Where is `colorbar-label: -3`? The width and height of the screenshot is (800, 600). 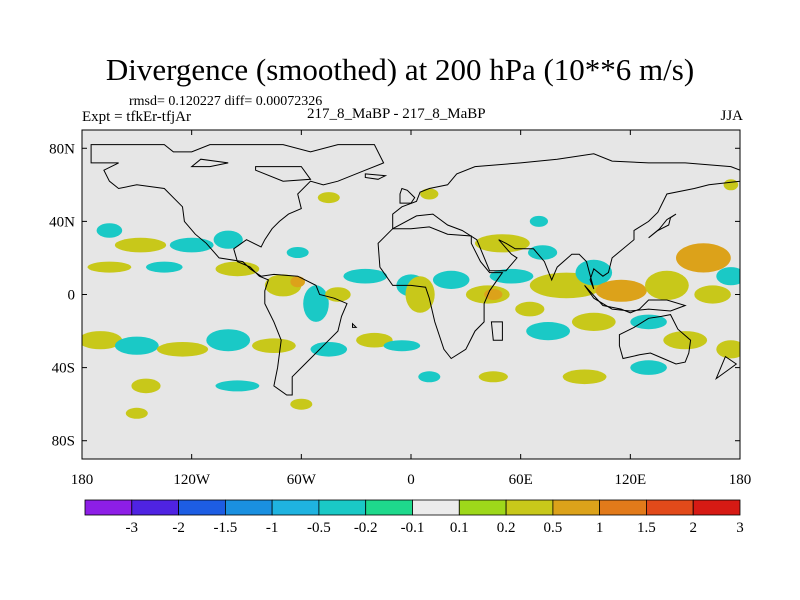
colorbar-label: -3 is located at coordinates (132, 528).